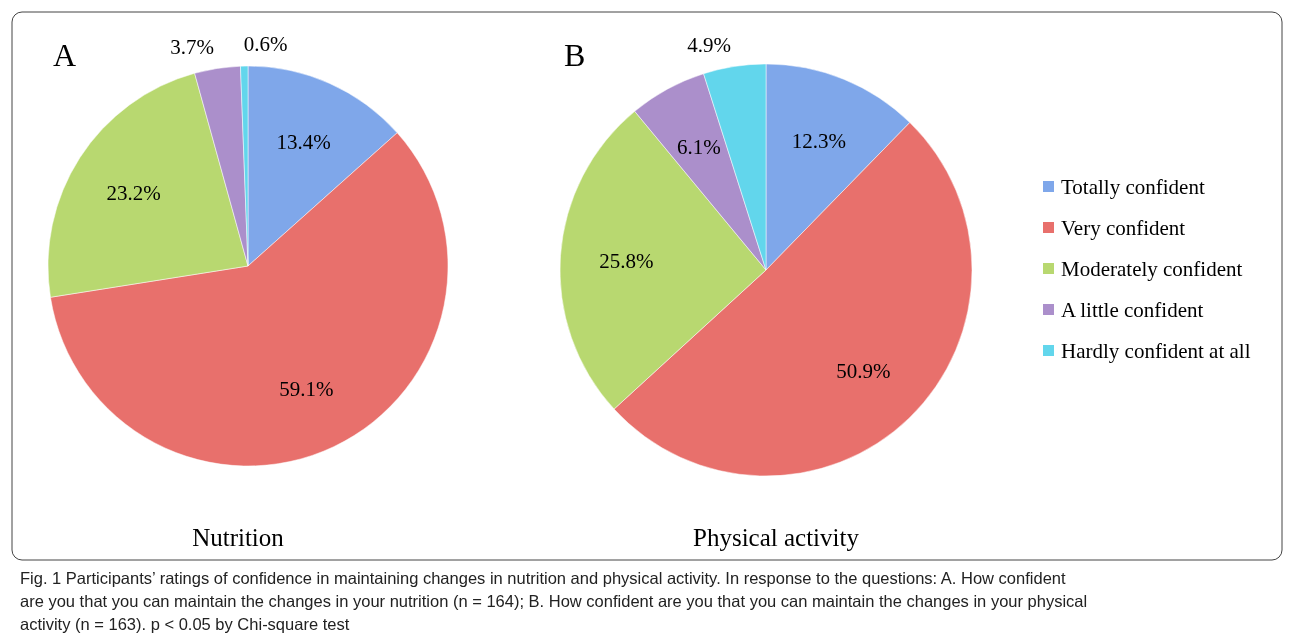 The image size is (1295, 640). What do you see at coordinates (1123, 228) in the screenshot?
I see `legend-label: Very confident` at bounding box center [1123, 228].